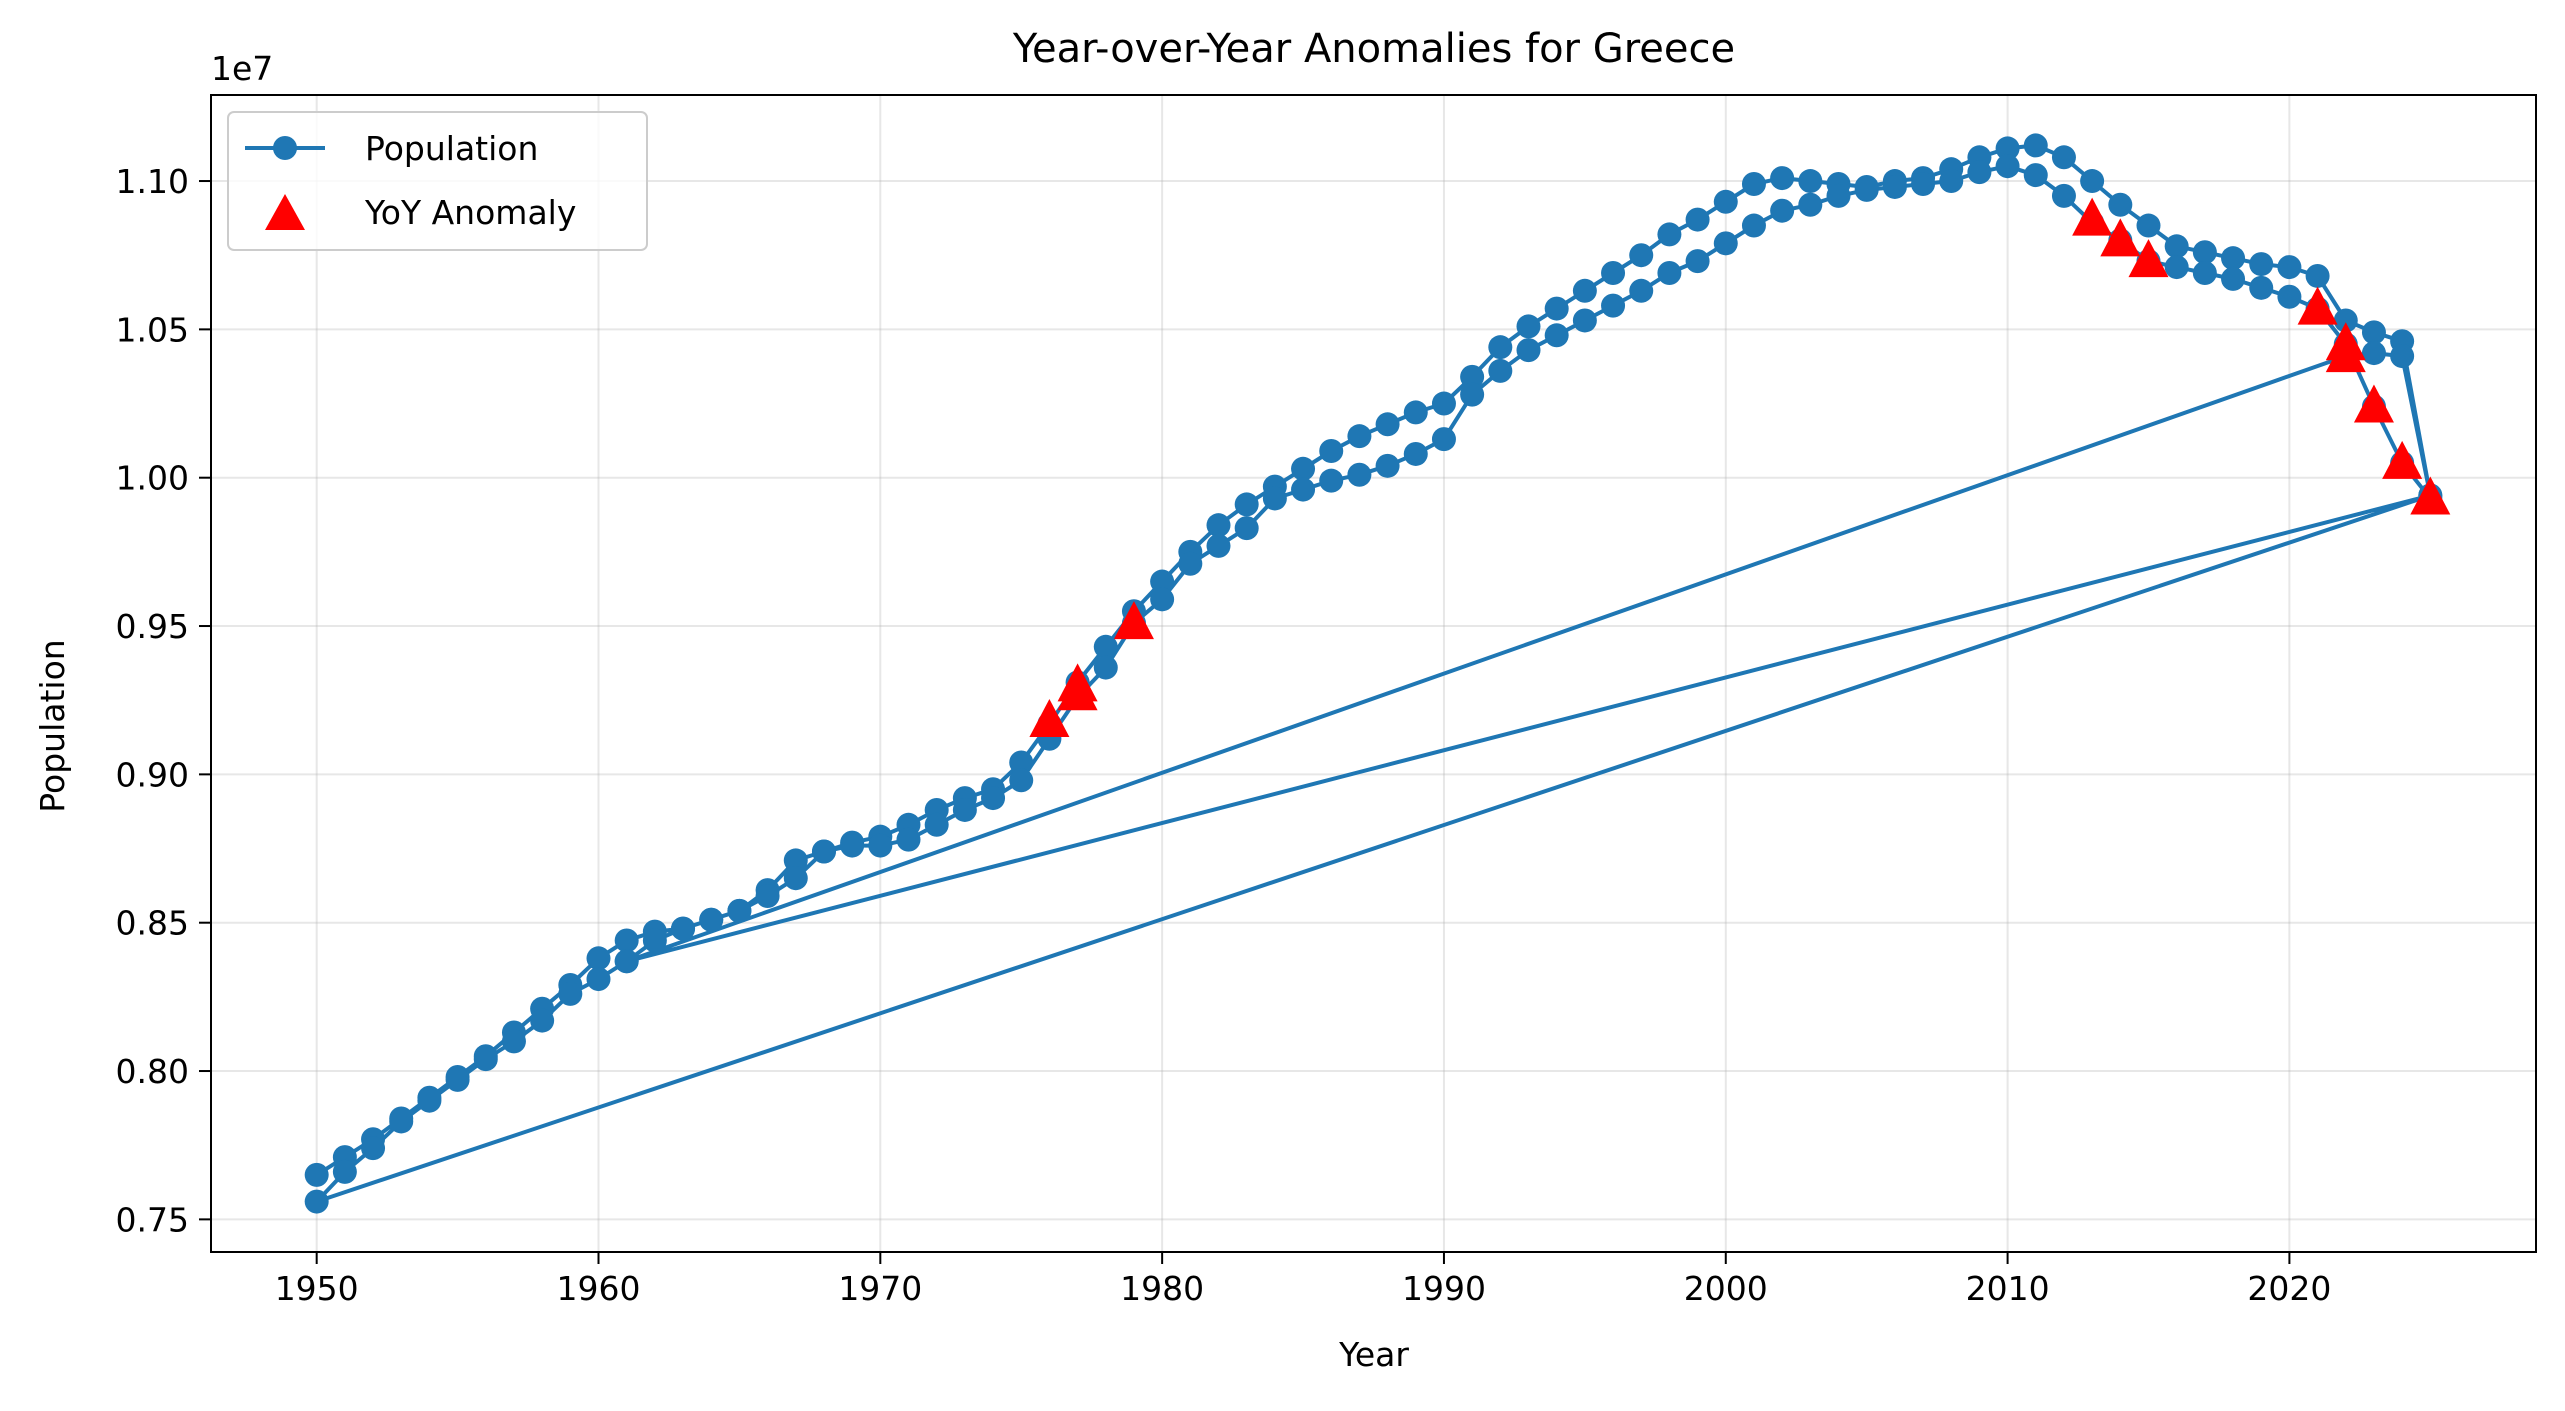 The height and width of the screenshot is (1411, 2565). What do you see at coordinates (317, 1288) in the screenshot?
I see `x-tick-label: 1950` at bounding box center [317, 1288].